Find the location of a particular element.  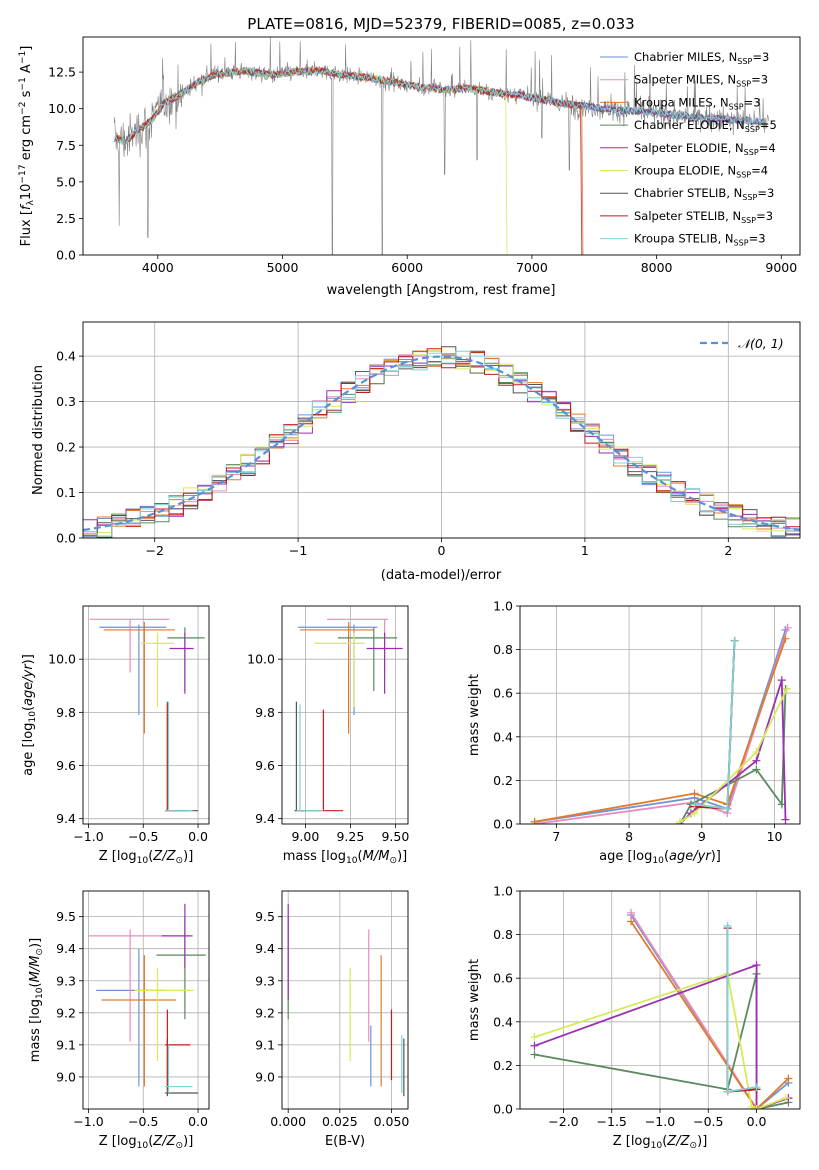

axes-weight-vs-Z: −2.0 −1.5 −1.0 −0.5 0.0 0.0 0.2 0.4 0.6 0.8 1.0 is located at coordinates (647, 1006).